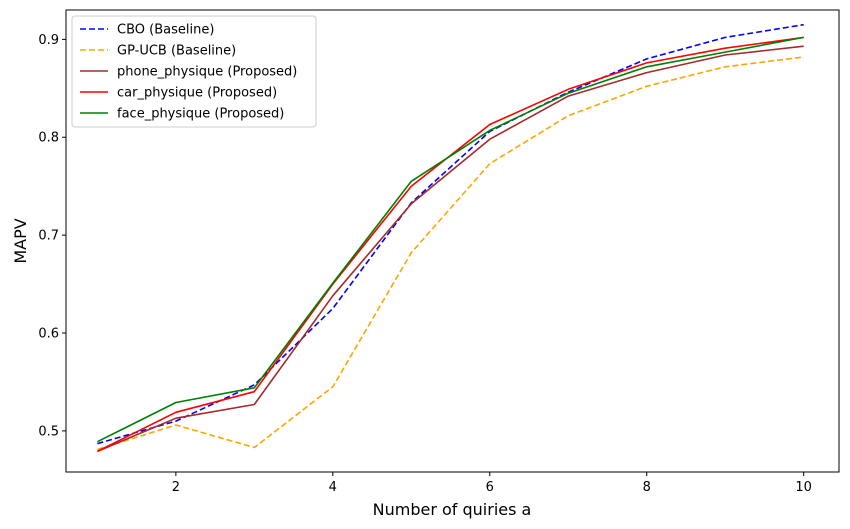 The width and height of the screenshot is (850, 529). I want to click on x-tick-label: 4, so click(333, 487).